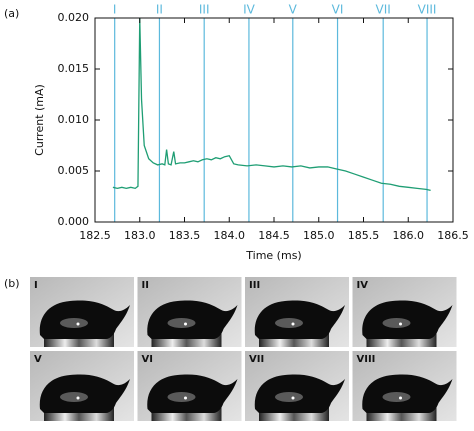 The height and width of the screenshot is (431, 474). What do you see at coordinates (36, 285) in the screenshot?
I see `photo-label: I` at bounding box center [36, 285].